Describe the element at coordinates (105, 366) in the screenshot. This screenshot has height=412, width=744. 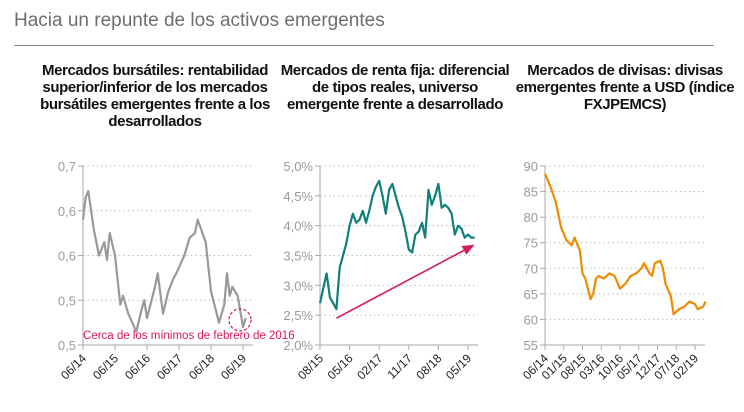
I see `x-tick-label: 06/15` at that location.